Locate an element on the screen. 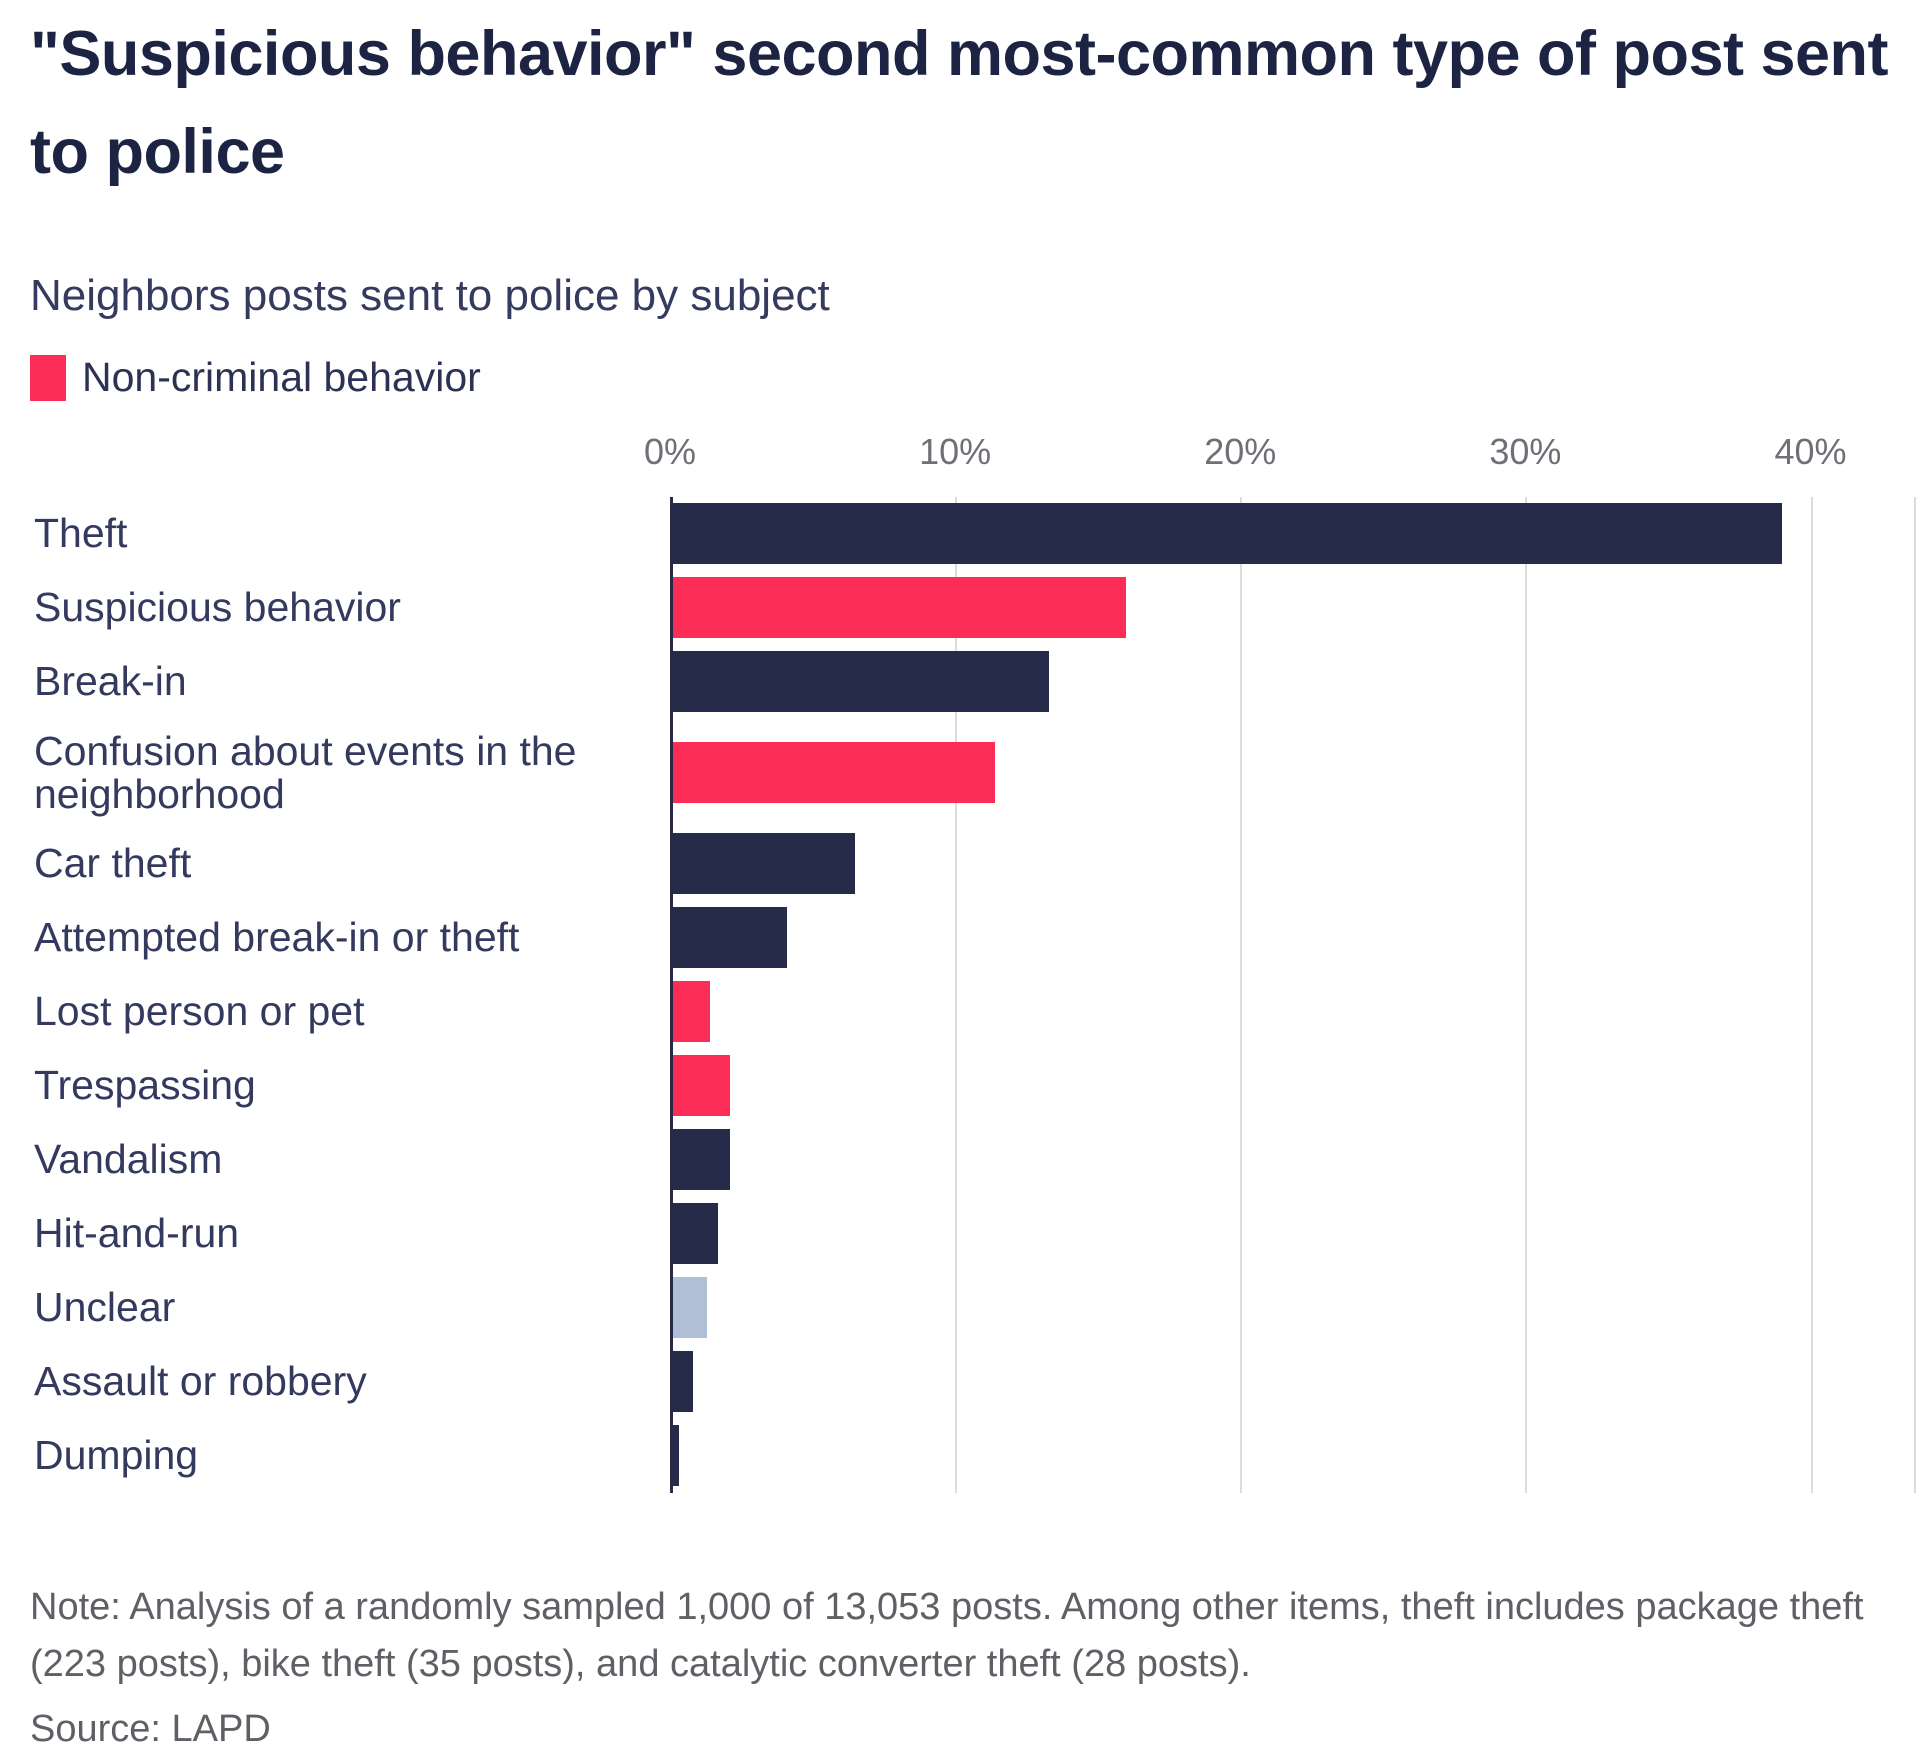 The image size is (1920, 1763). plot-right-border is located at coordinates (1915, 994).